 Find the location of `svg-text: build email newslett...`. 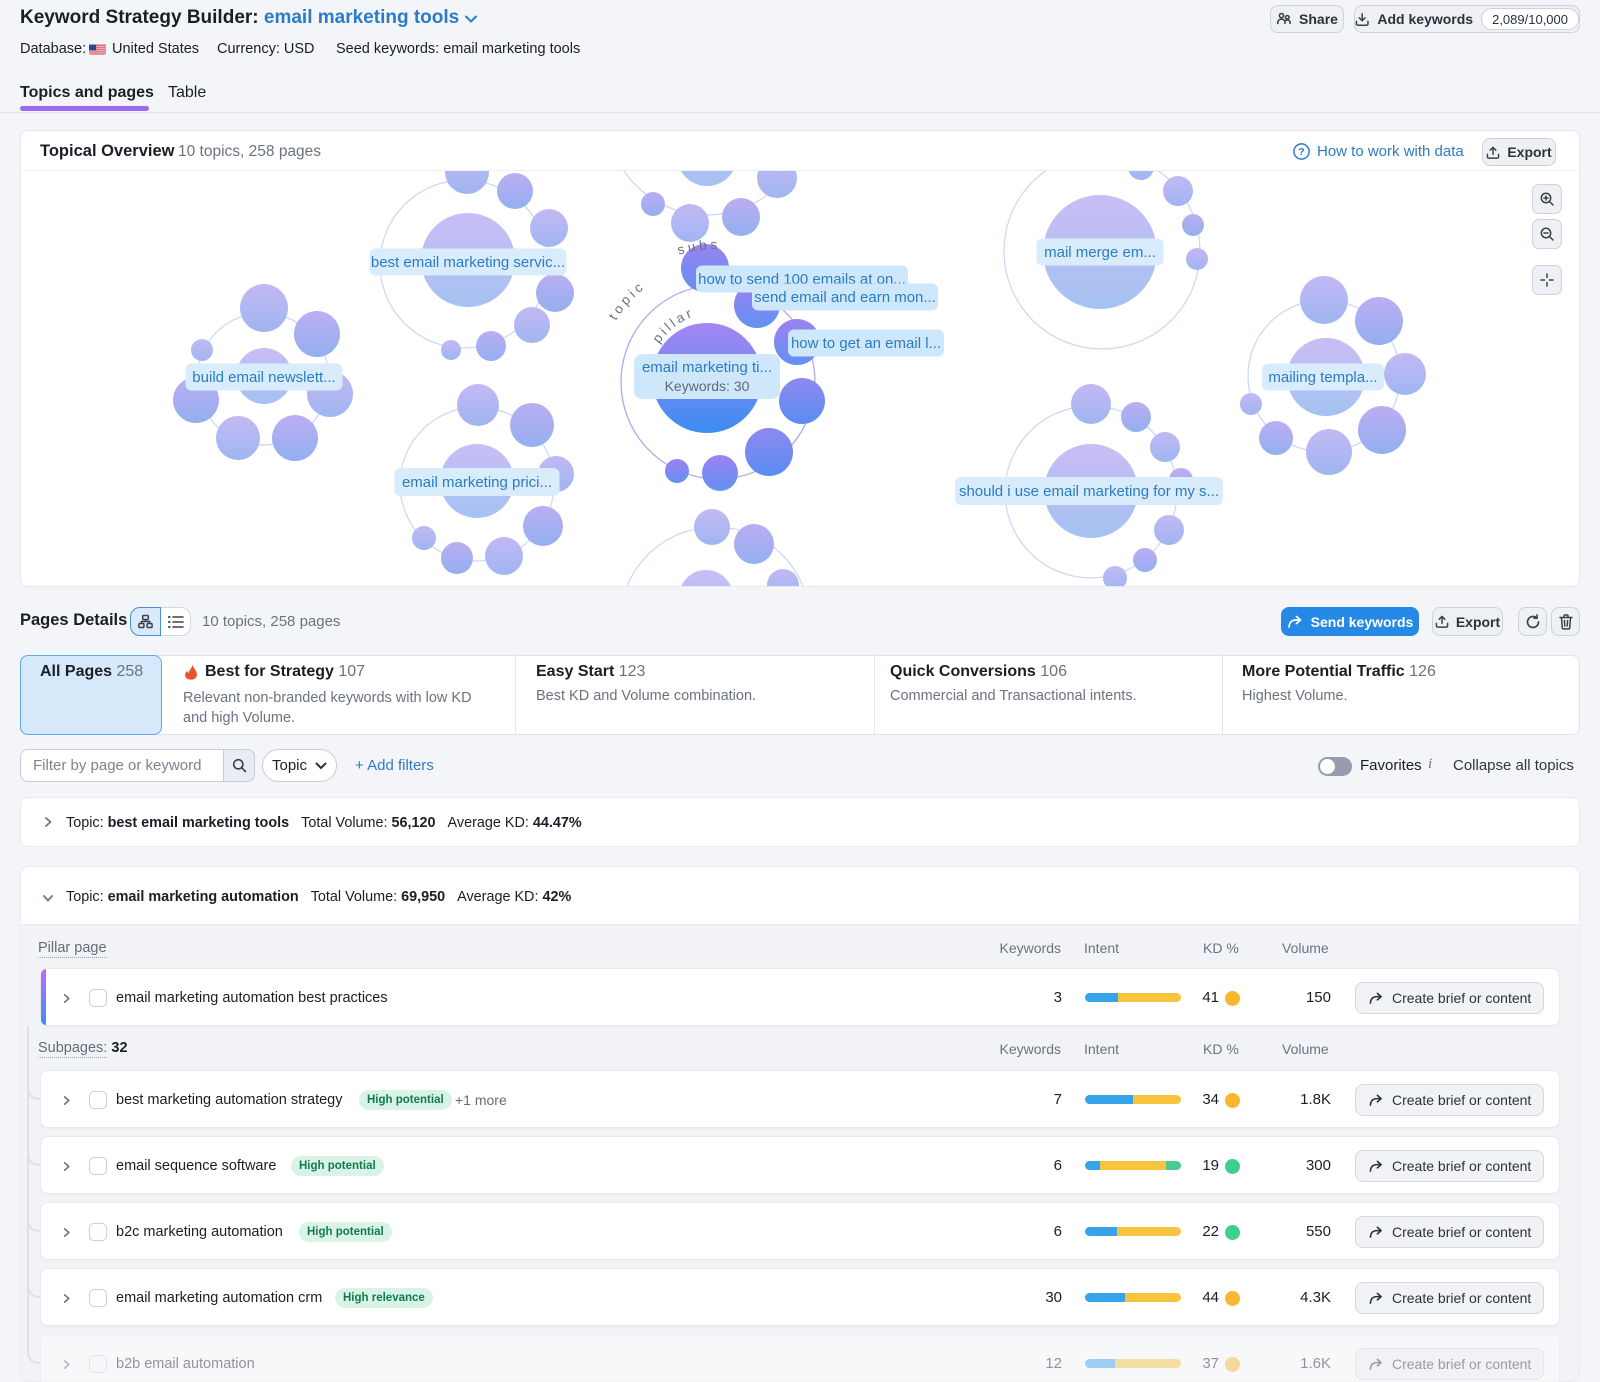

svg-text: build email newslett... is located at coordinates (263, 377).